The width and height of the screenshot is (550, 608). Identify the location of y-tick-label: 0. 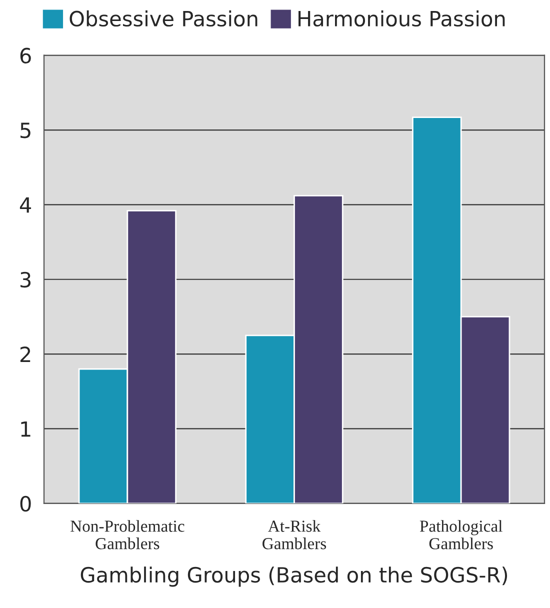
(25, 504).